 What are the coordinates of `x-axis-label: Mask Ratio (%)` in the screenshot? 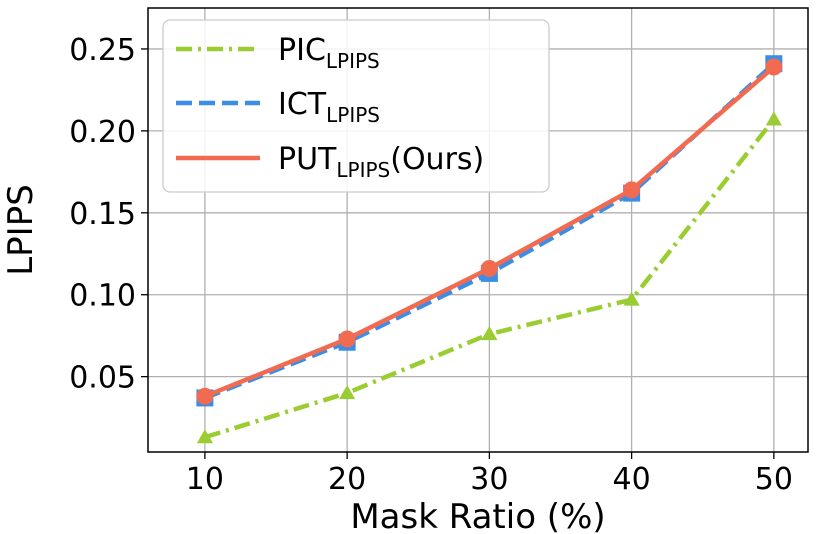 It's located at (477, 515).